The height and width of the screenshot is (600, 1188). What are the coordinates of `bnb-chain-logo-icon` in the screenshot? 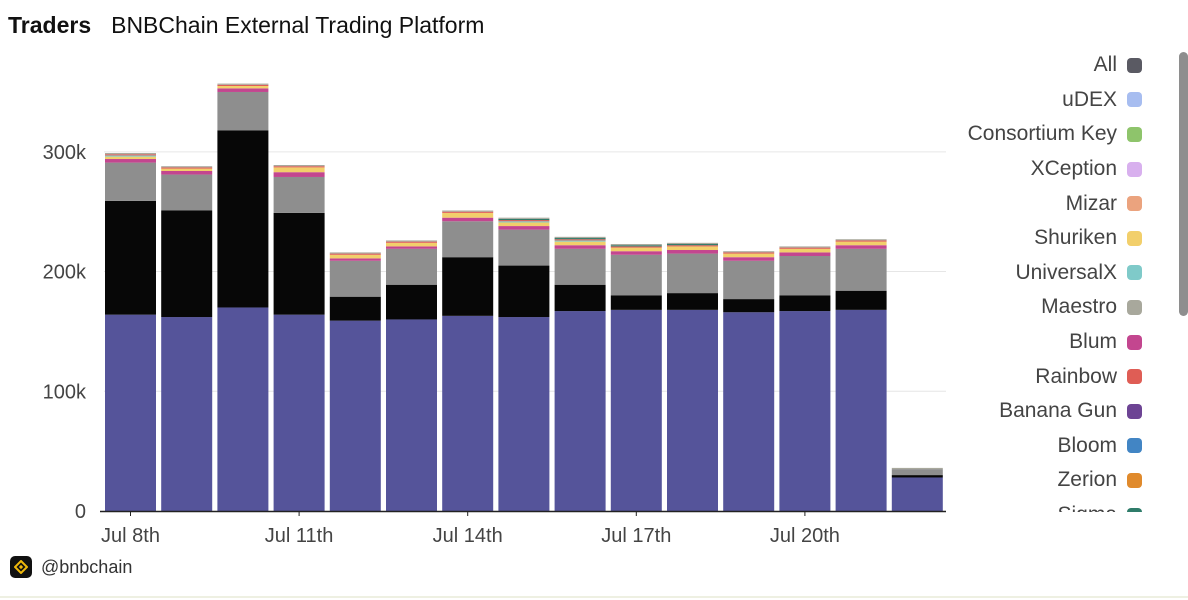 It's located at (21, 567).